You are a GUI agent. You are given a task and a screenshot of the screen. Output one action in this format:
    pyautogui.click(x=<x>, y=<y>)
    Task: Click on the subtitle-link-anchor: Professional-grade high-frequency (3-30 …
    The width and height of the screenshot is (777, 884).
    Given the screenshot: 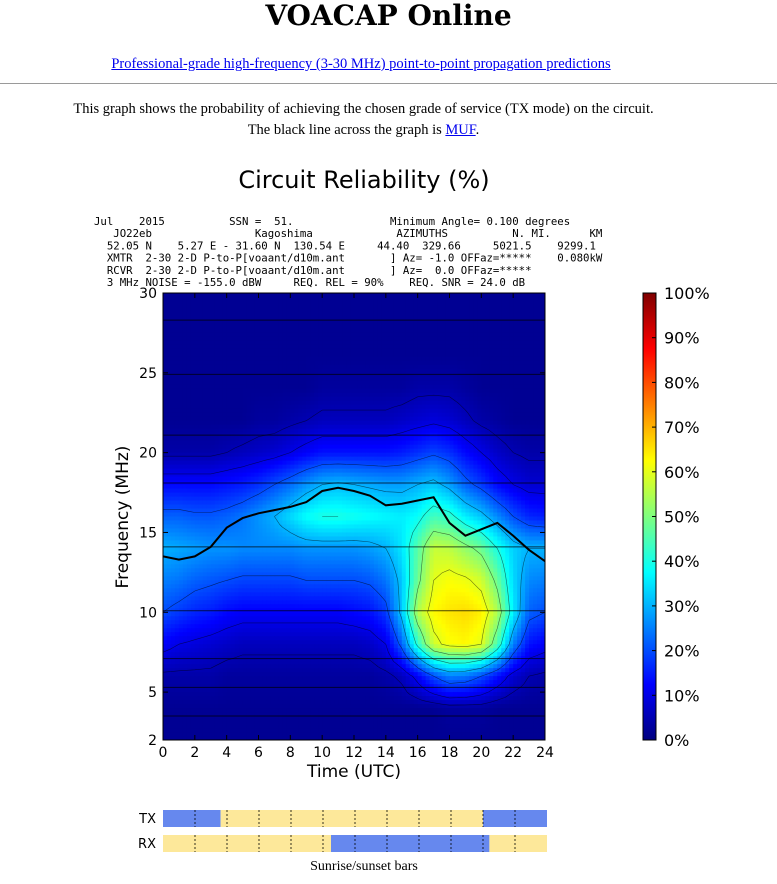 What is the action you would take?
    pyautogui.click(x=361, y=64)
    